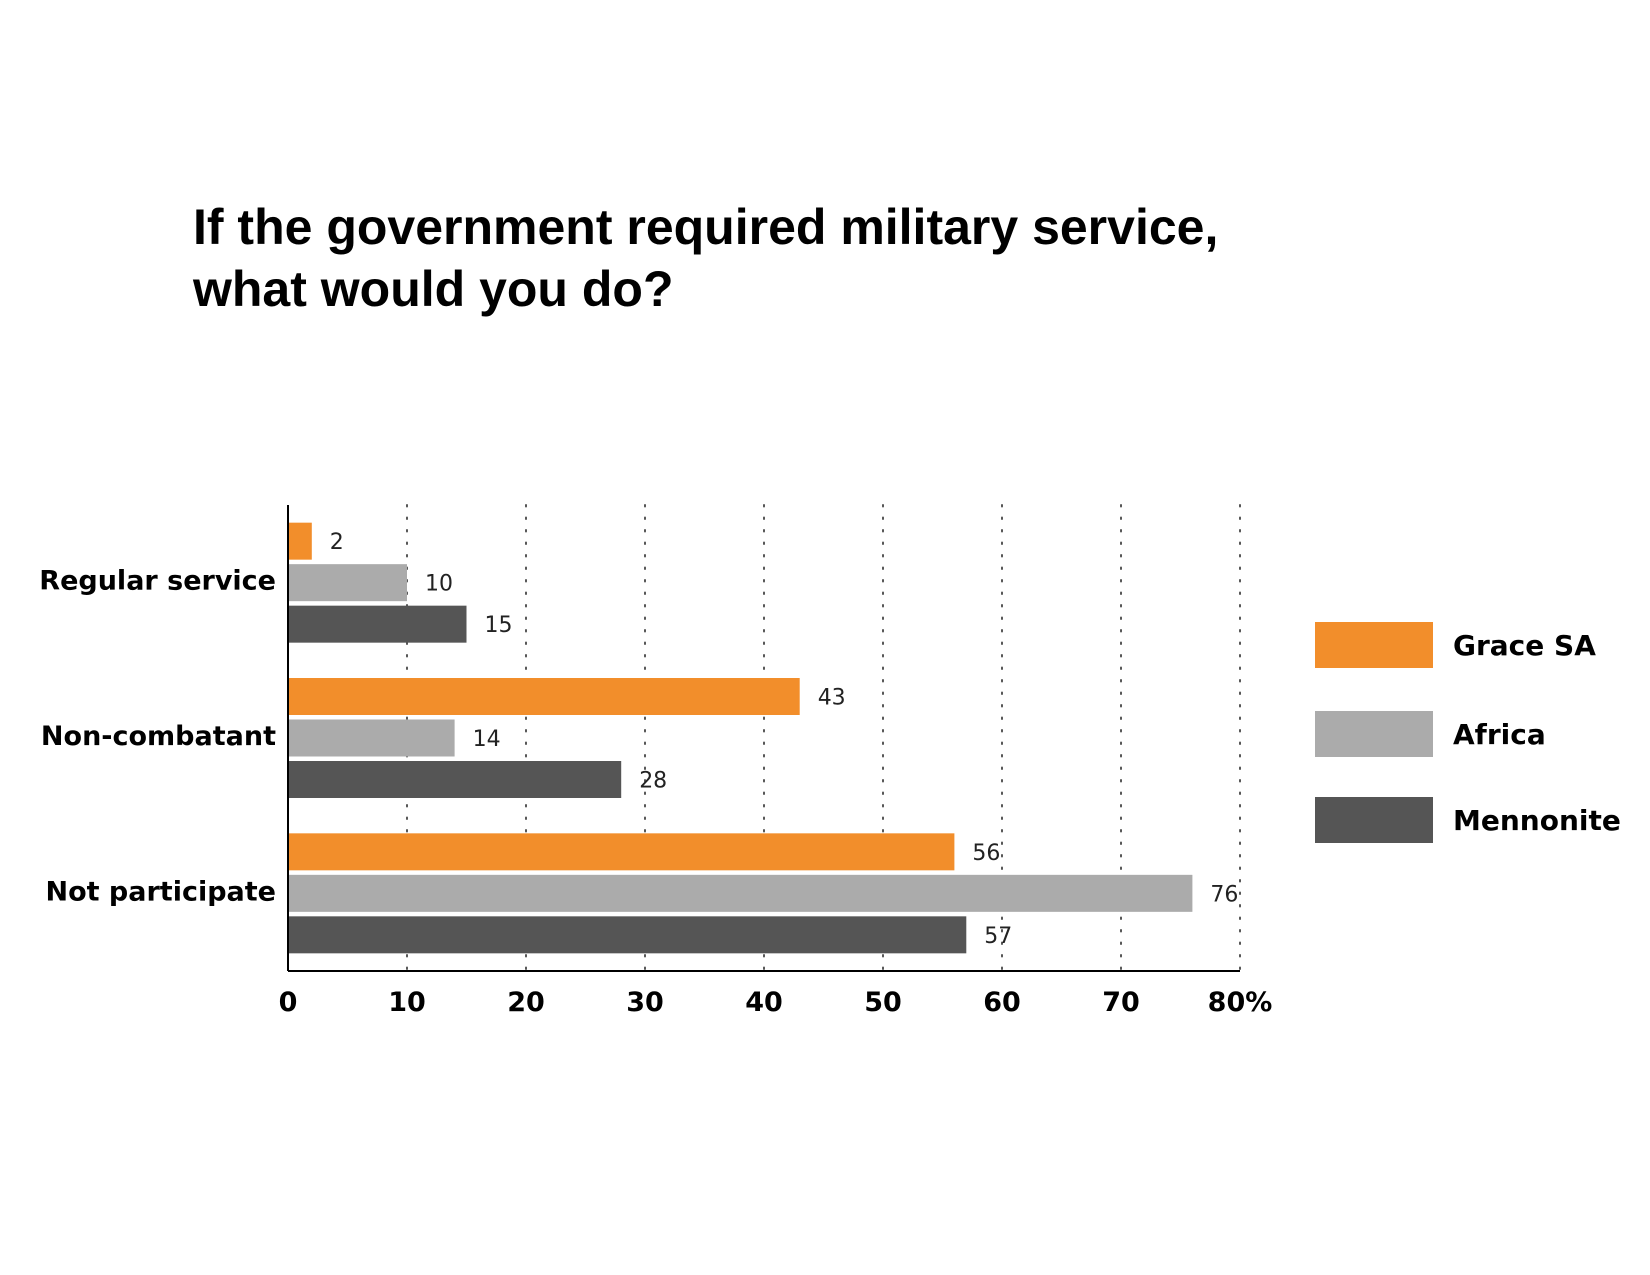 Image resolution: width=1650 pixels, height=1275 pixels. I want to click on data-label-grace-sa-2: 43, so click(832, 698).